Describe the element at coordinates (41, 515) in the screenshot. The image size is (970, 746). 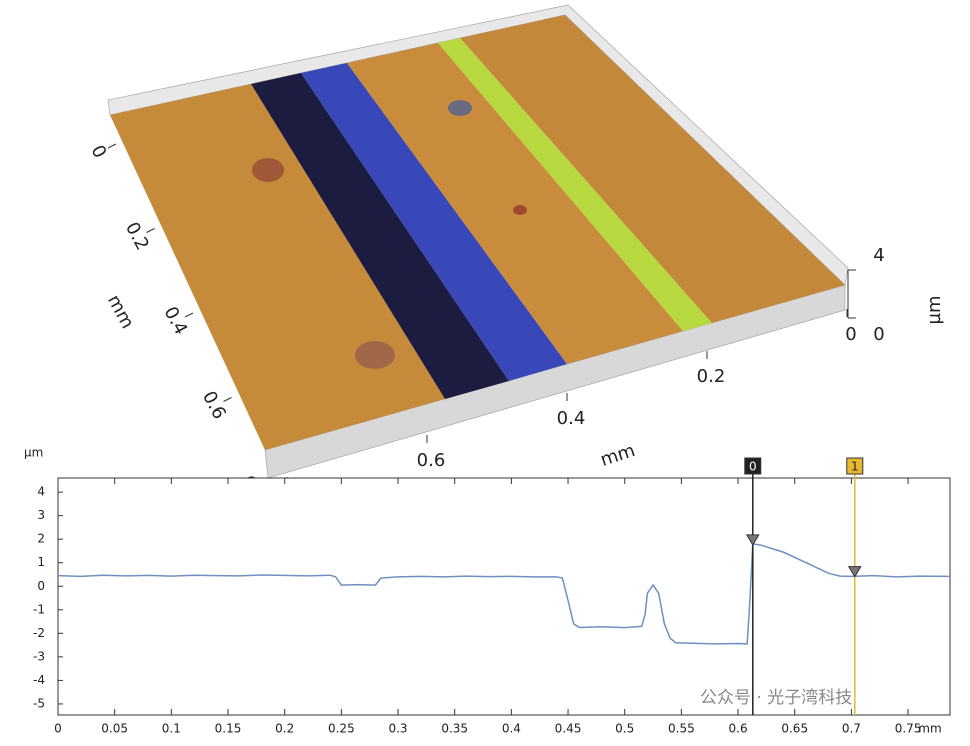
I see `y-tick-label: 3` at that location.